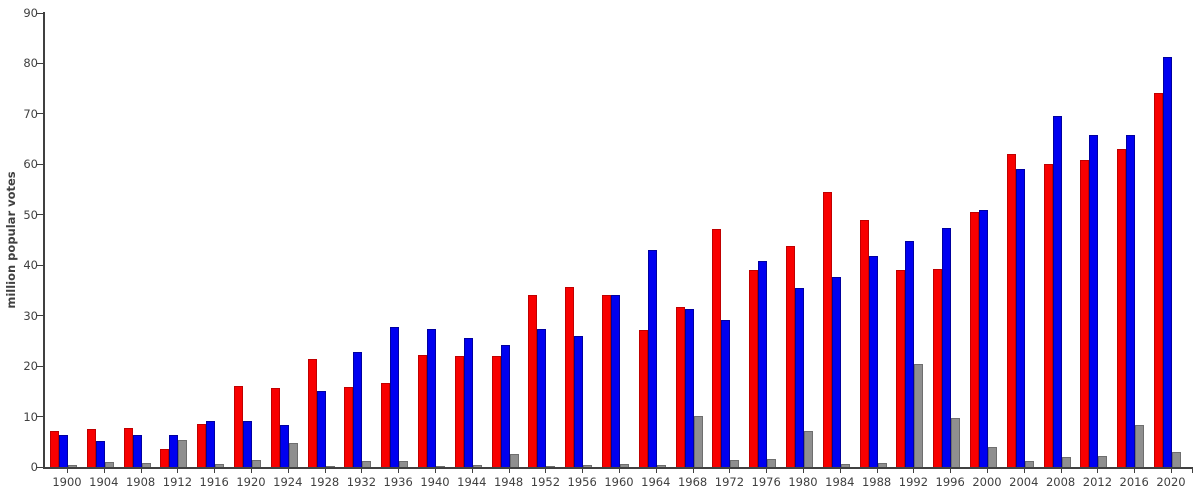  What do you see at coordinates (459, 411) in the screenshot?
I see `bar-red-1944` at bounding box center [459, 411].